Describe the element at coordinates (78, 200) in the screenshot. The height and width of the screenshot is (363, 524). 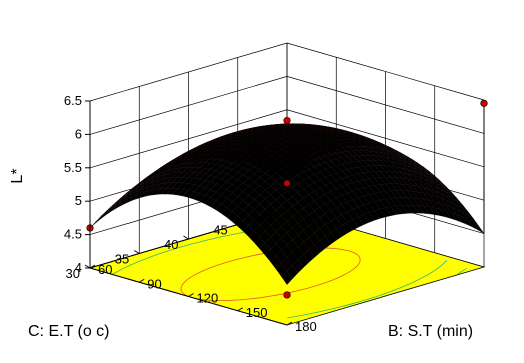
I see `z-tick-label: 5` at that location.